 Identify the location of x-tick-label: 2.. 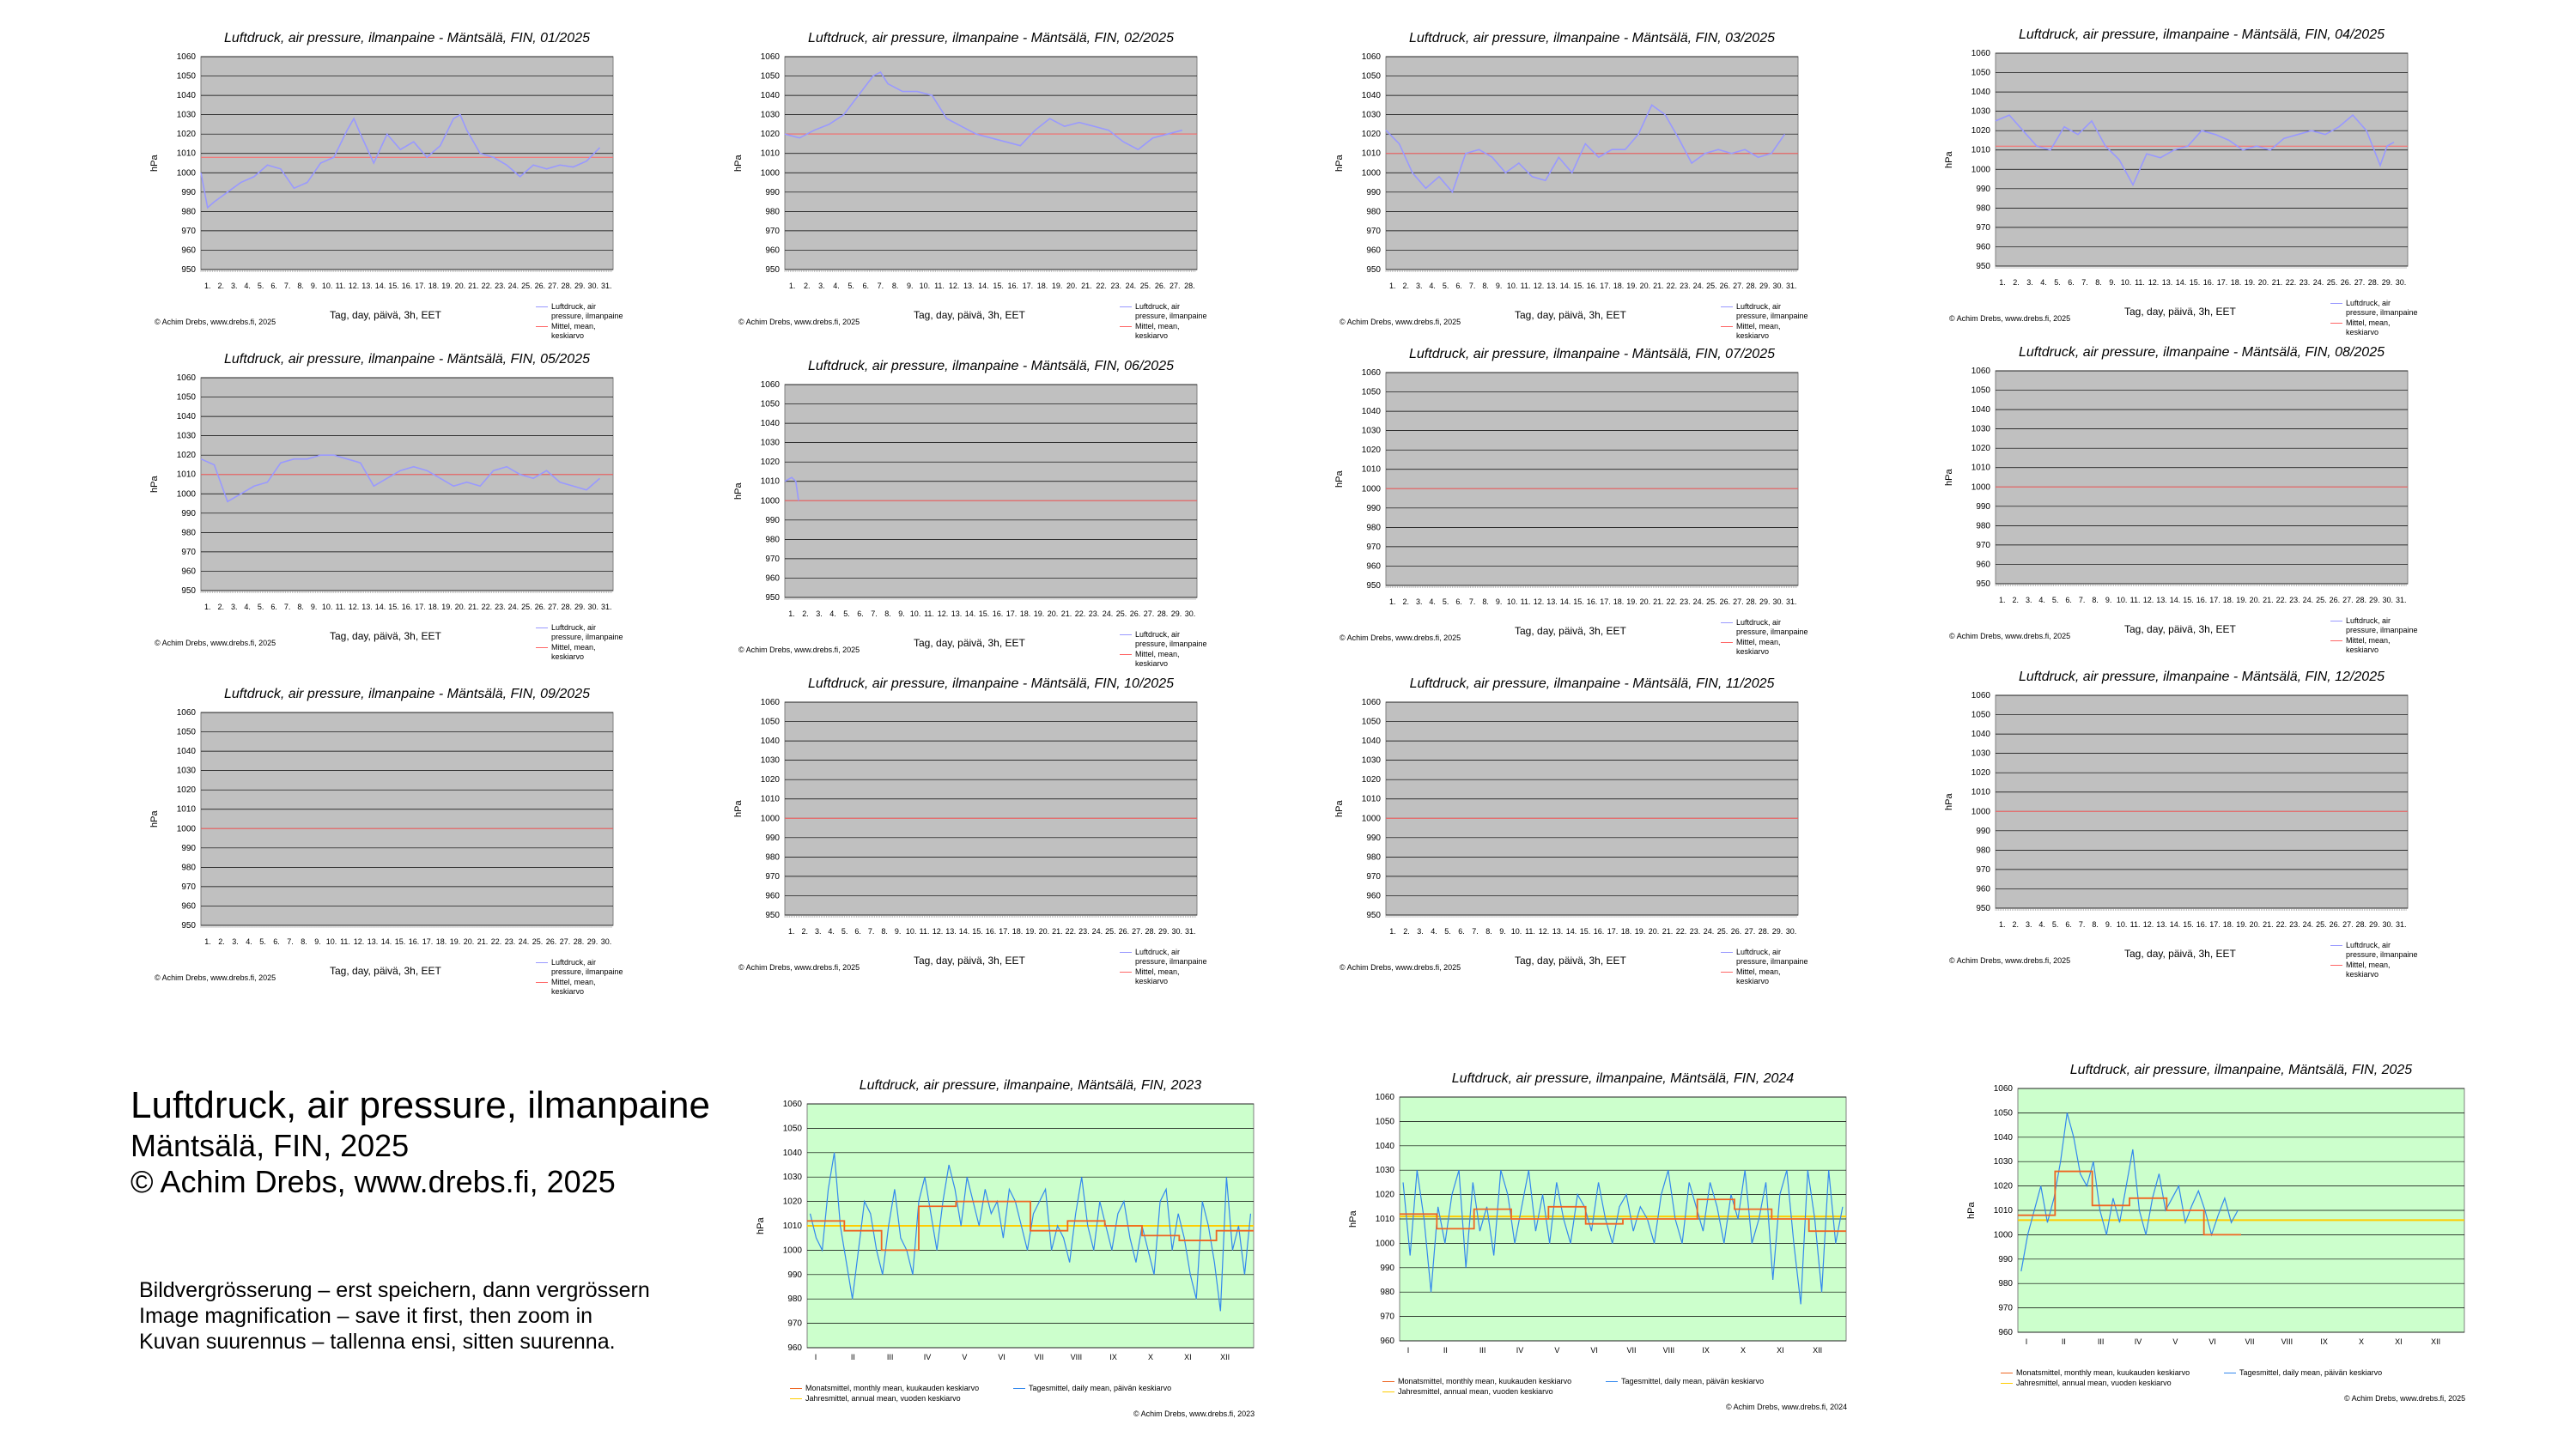
(1405, 286).